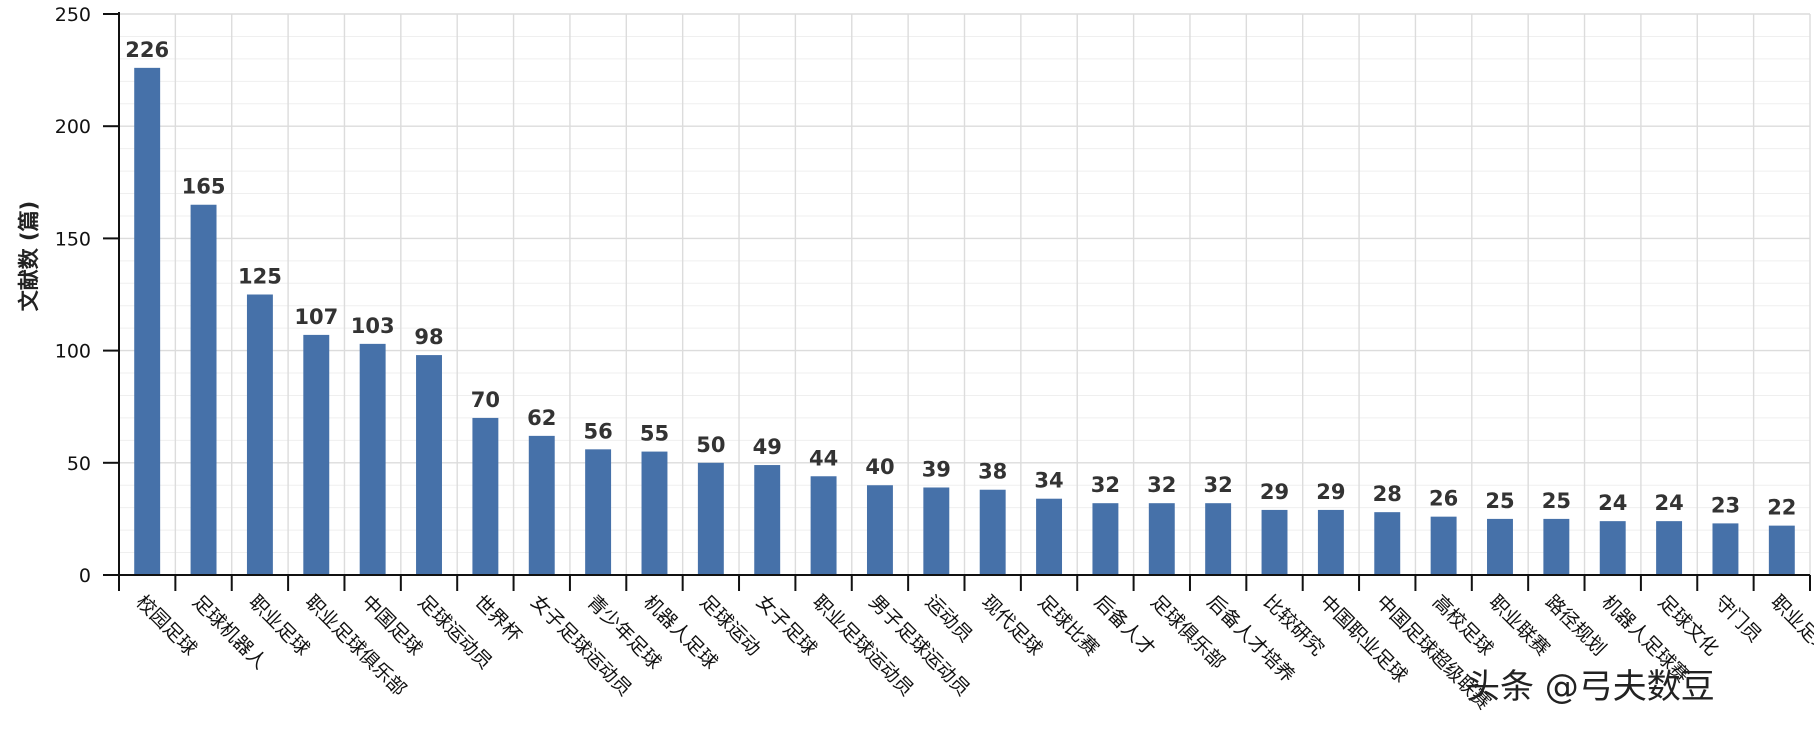  Describe the element at coordinates (949, 619) in the screenshot. I see `x-tick-label: 运动员` at that location.